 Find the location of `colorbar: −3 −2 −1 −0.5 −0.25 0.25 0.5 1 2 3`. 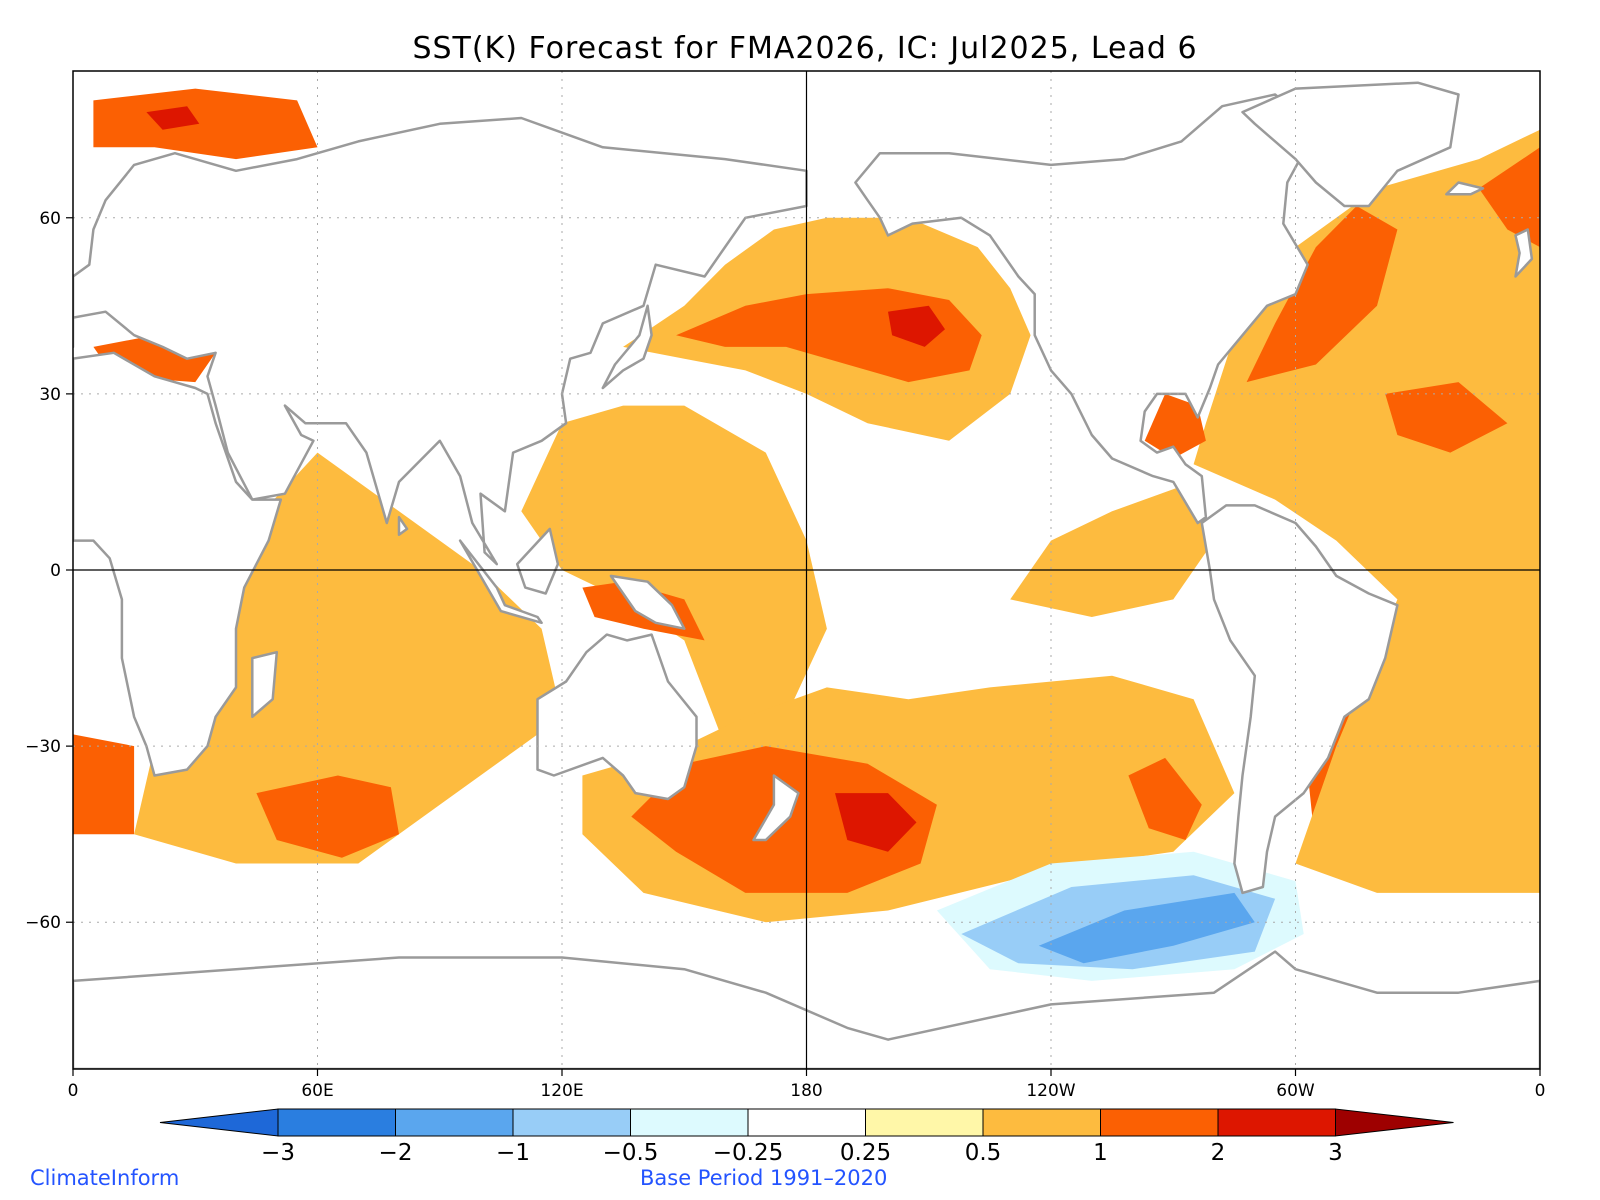

colorbar: −3 −2 −1 −0.5 −0.25 0.25 0.5 1 2 3 is located at coordinates (806, 1137).